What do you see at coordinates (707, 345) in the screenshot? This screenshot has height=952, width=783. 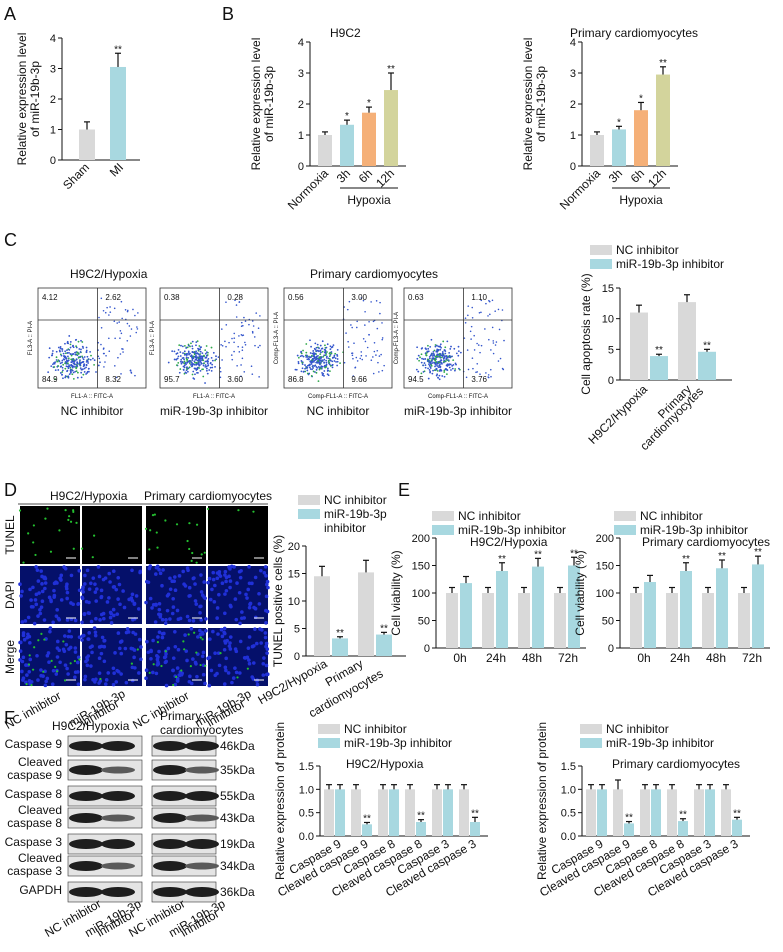 I see `significance-mark: **` at bounding box center [707, 345].